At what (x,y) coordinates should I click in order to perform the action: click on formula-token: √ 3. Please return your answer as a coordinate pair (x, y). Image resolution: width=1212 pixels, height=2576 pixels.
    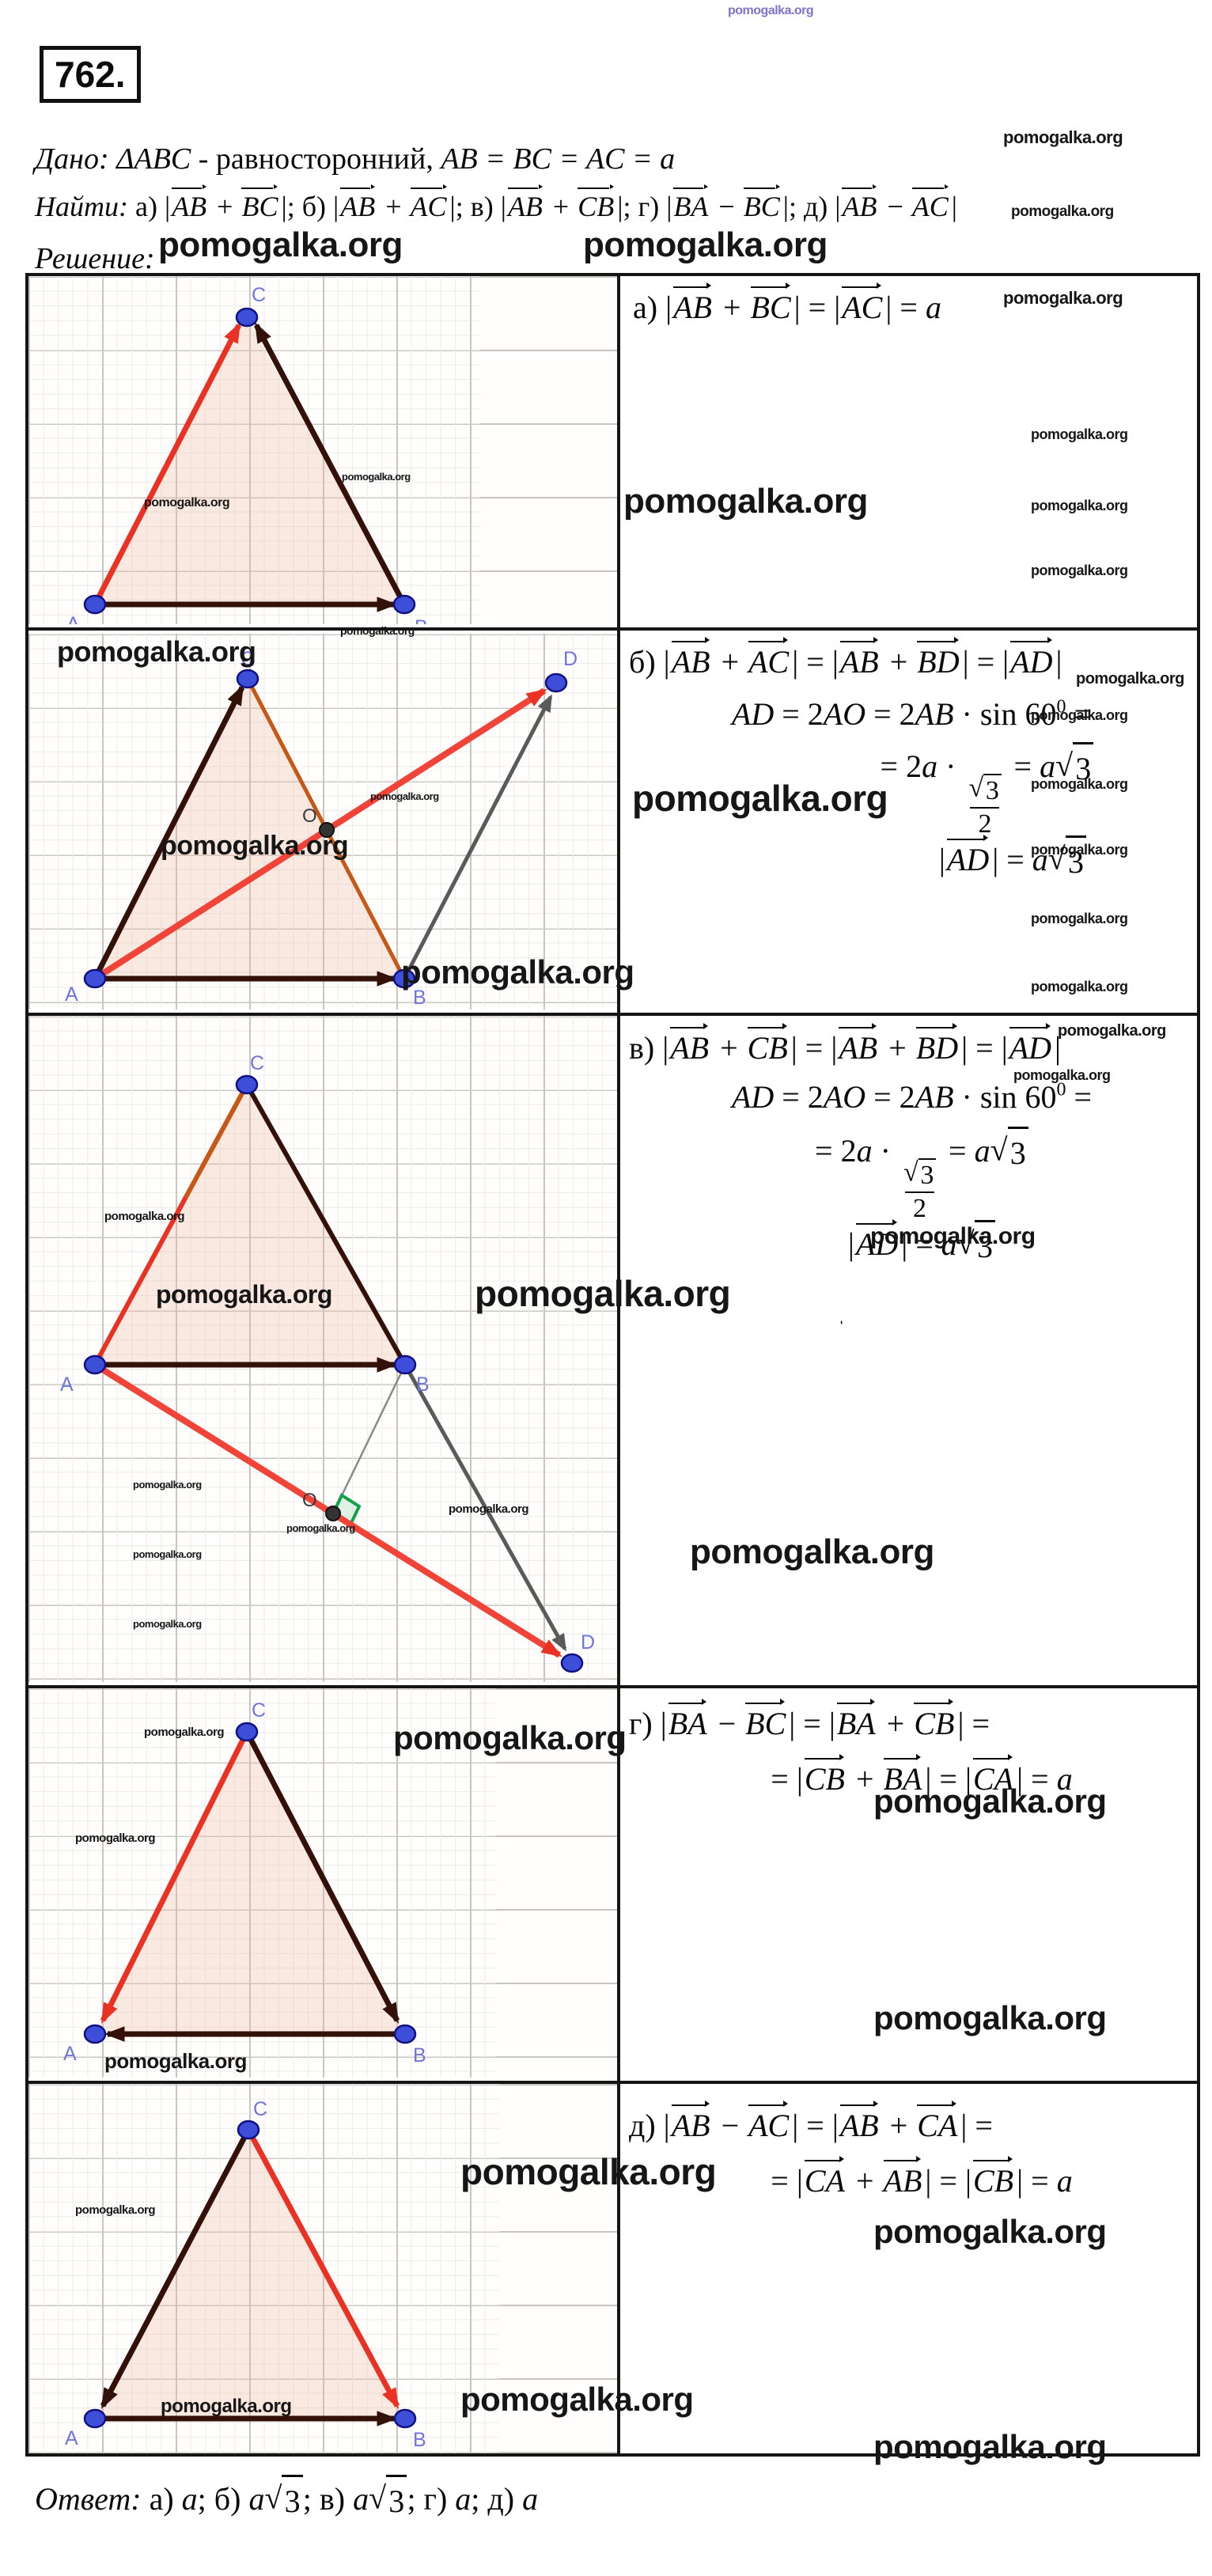
    Looking at the image, I should click on (977, 1245).